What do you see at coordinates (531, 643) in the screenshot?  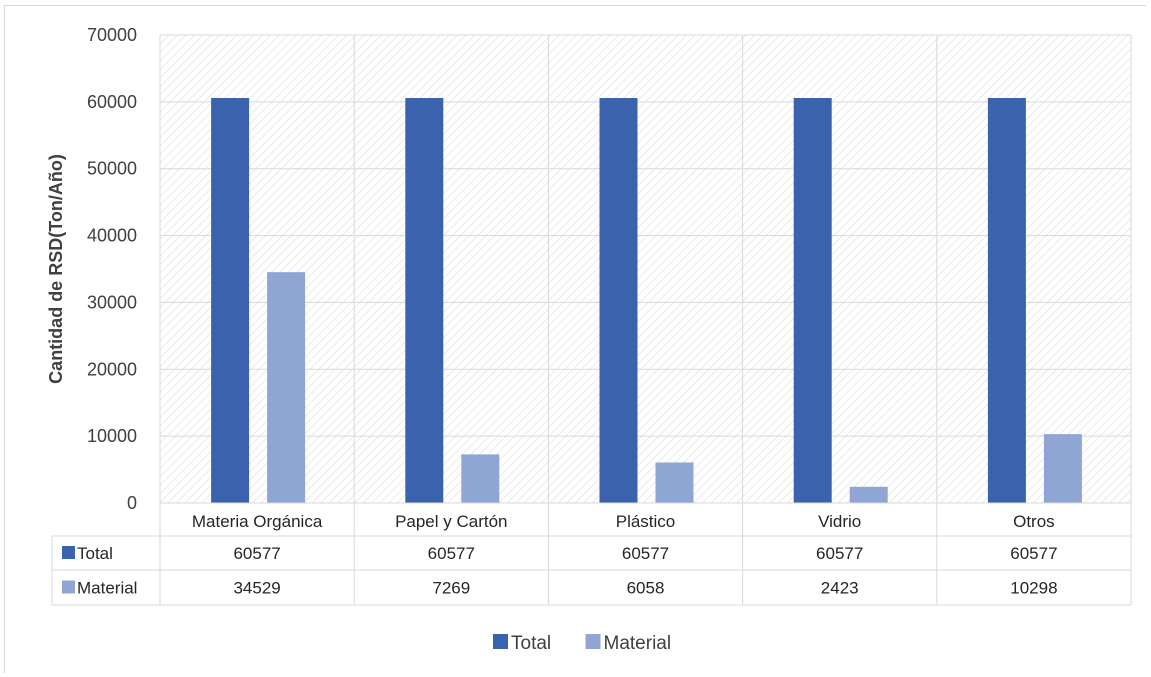 I see `legend-label: Total` at bounding box center [531, 643].